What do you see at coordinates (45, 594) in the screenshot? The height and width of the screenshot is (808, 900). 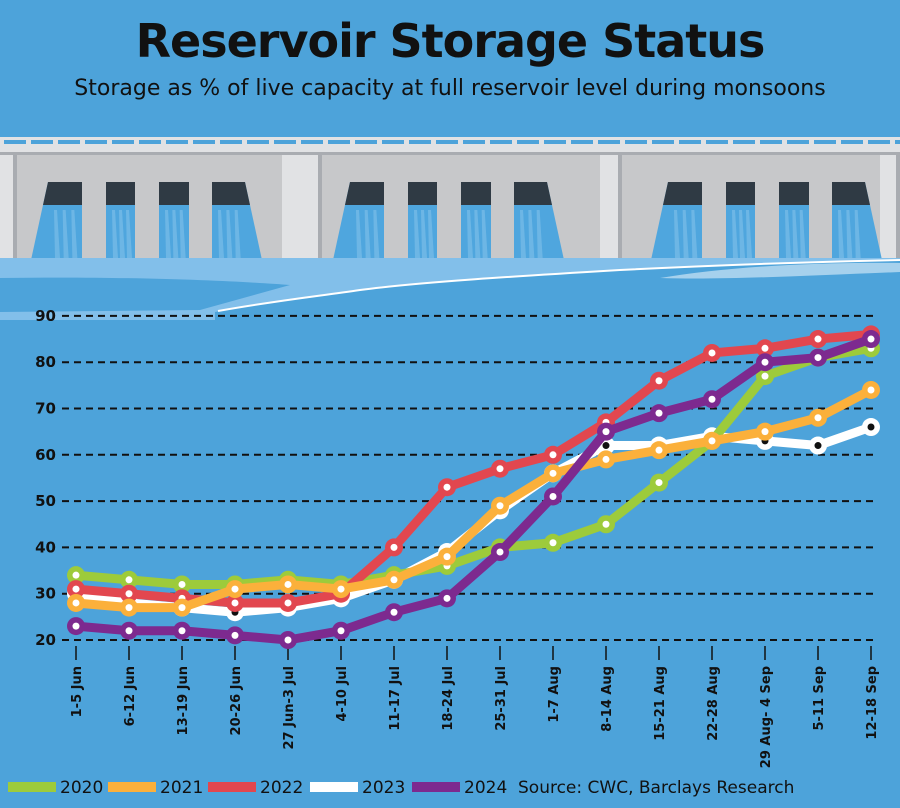 I see `y-tick-label: 30` at bounding box center [45, 594].